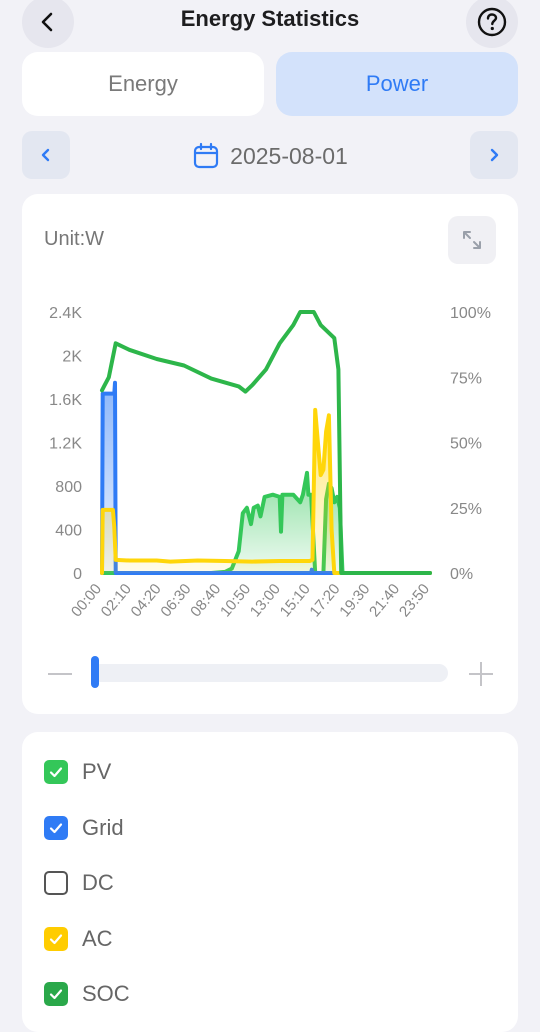  What do you see at coordinates (470, 313) in the screenshot?
I see `right-tick-label: 100%` at bounding box center [470, 313].